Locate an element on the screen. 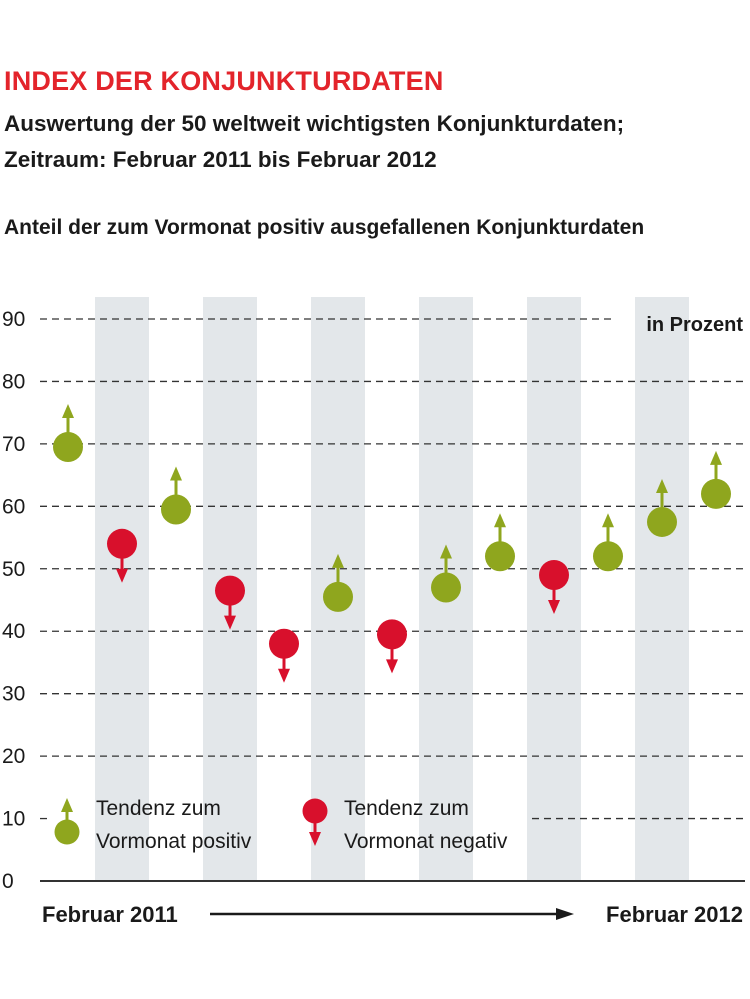  y-axis-ticks: 0 10 20 30 40 50 60 70 80 90 is located at coordinates (13, 600).